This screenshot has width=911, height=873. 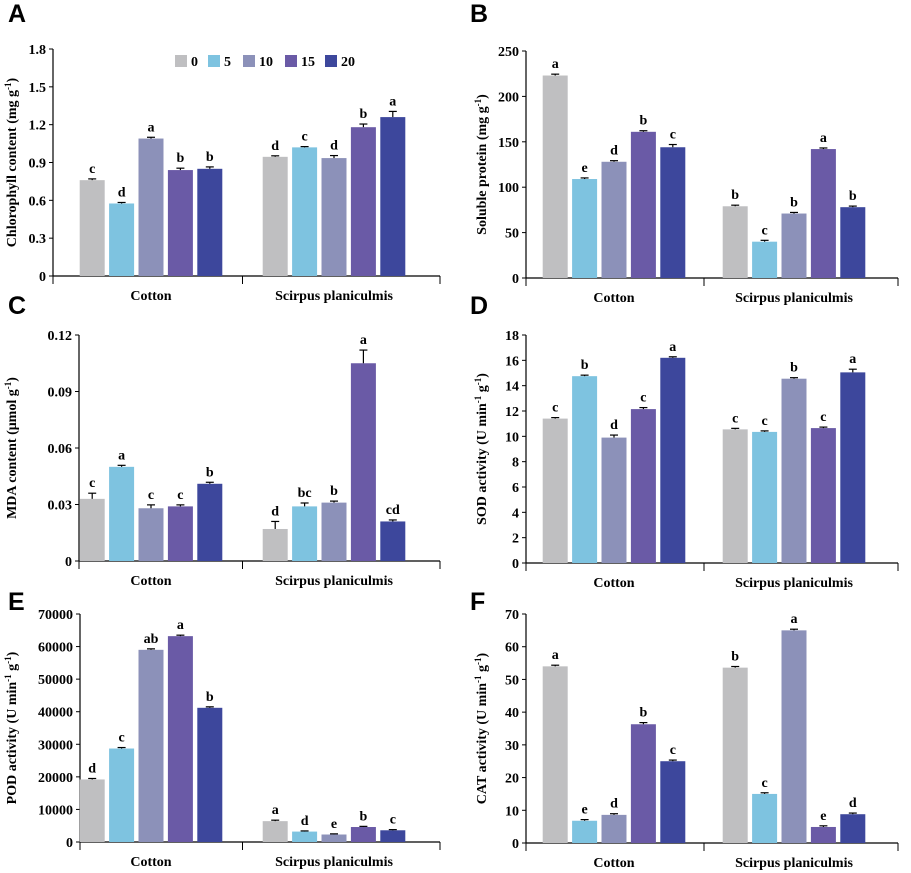 I want to click on y-tick-label: 0.06, so click(x=60, y=449).